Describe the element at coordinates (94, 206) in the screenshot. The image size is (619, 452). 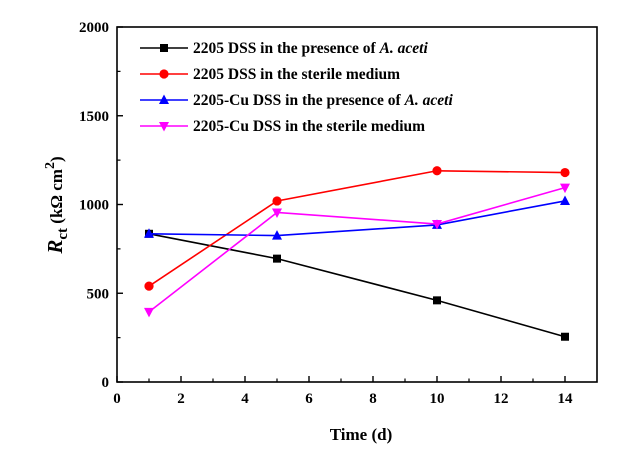
I see `y-tick-label: 1000` at that location.